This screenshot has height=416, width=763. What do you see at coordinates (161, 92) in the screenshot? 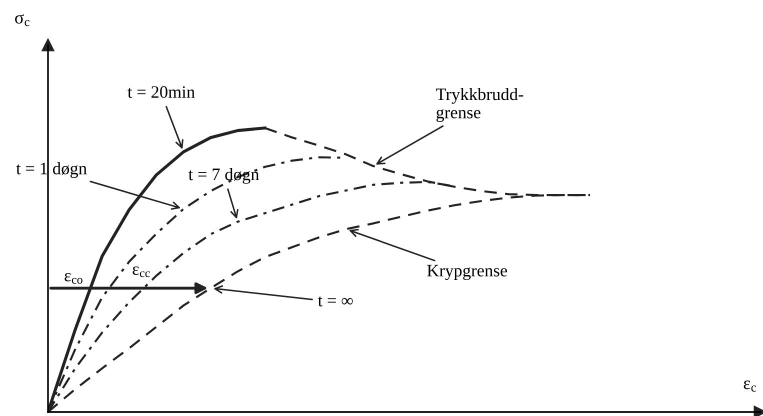
I see `text: t = 20min` at bounding box center [161, 92].